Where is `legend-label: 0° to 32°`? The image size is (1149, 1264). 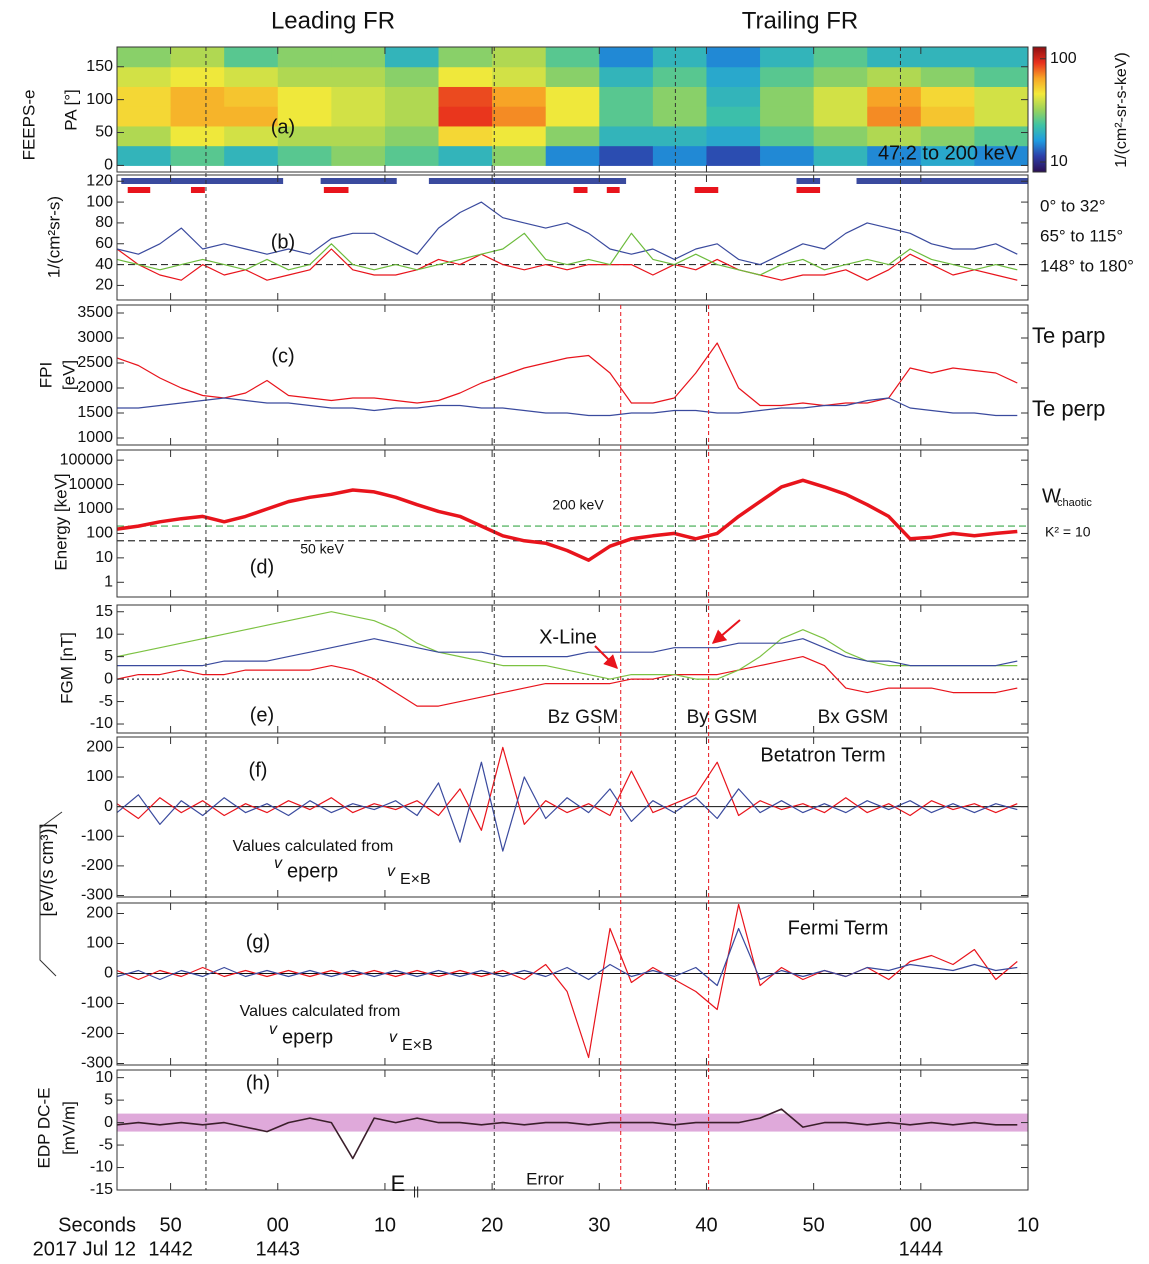
legend-label: 0° to 32° is located at coordinates (1073, 205).